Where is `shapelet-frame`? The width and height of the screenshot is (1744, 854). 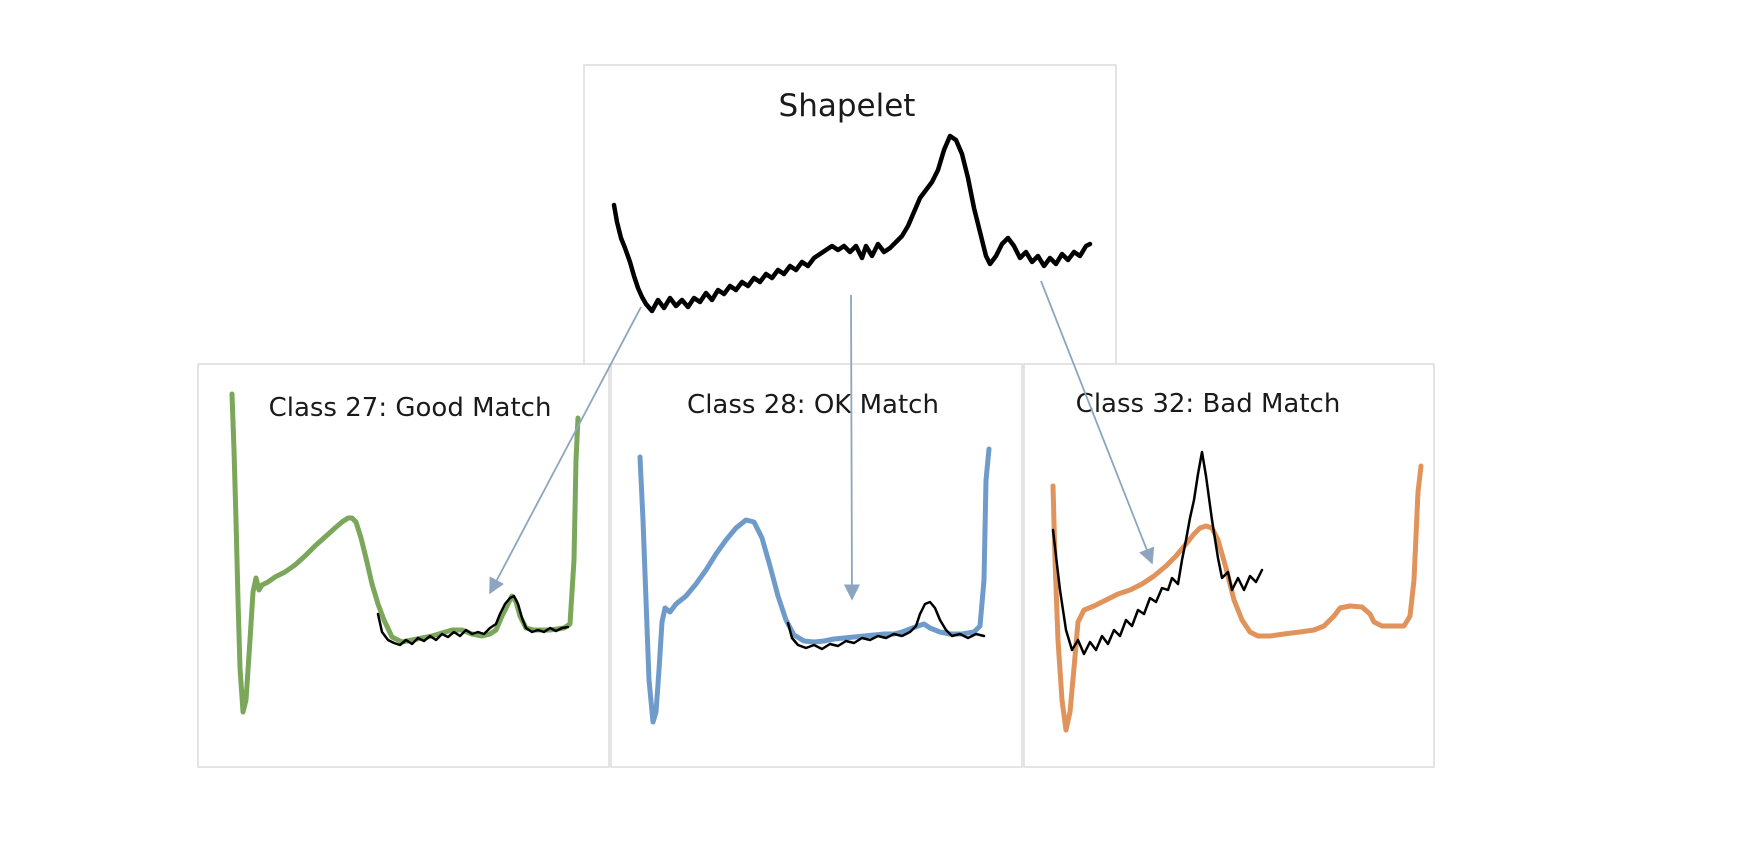
shapelet-frame is located at coordinates (850, 216).